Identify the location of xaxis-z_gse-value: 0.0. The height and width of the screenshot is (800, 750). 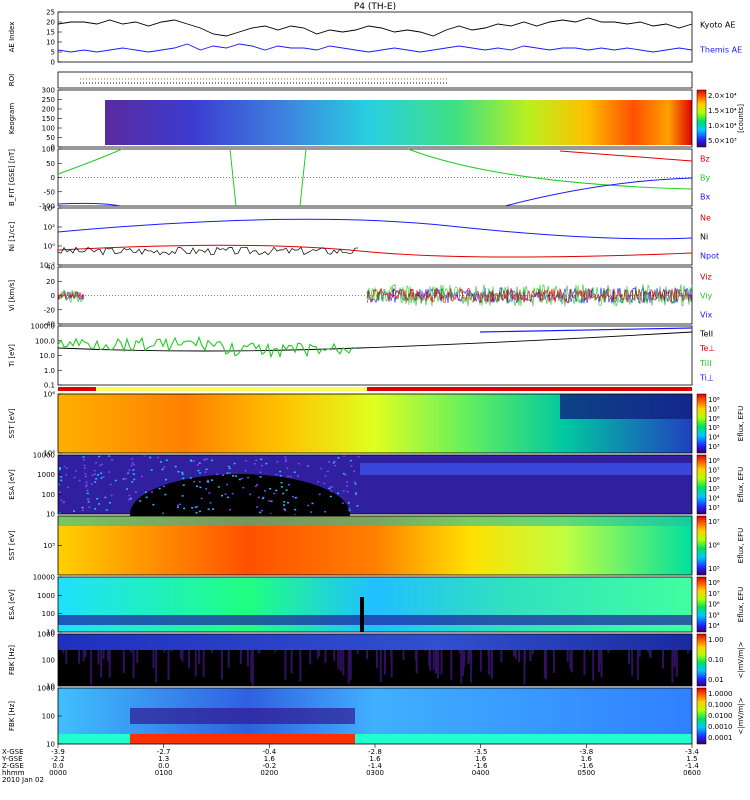
(57, 766).